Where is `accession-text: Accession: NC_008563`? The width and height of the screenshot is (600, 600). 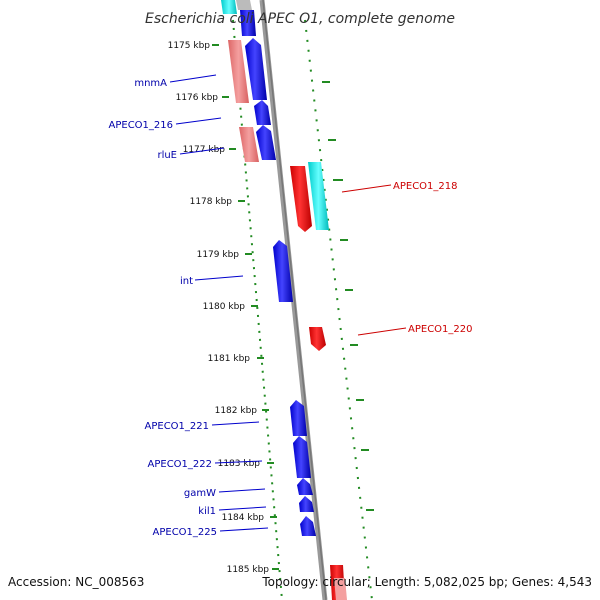
accession-text: Accession: NC_008563 is located at coordinates (76, 582).